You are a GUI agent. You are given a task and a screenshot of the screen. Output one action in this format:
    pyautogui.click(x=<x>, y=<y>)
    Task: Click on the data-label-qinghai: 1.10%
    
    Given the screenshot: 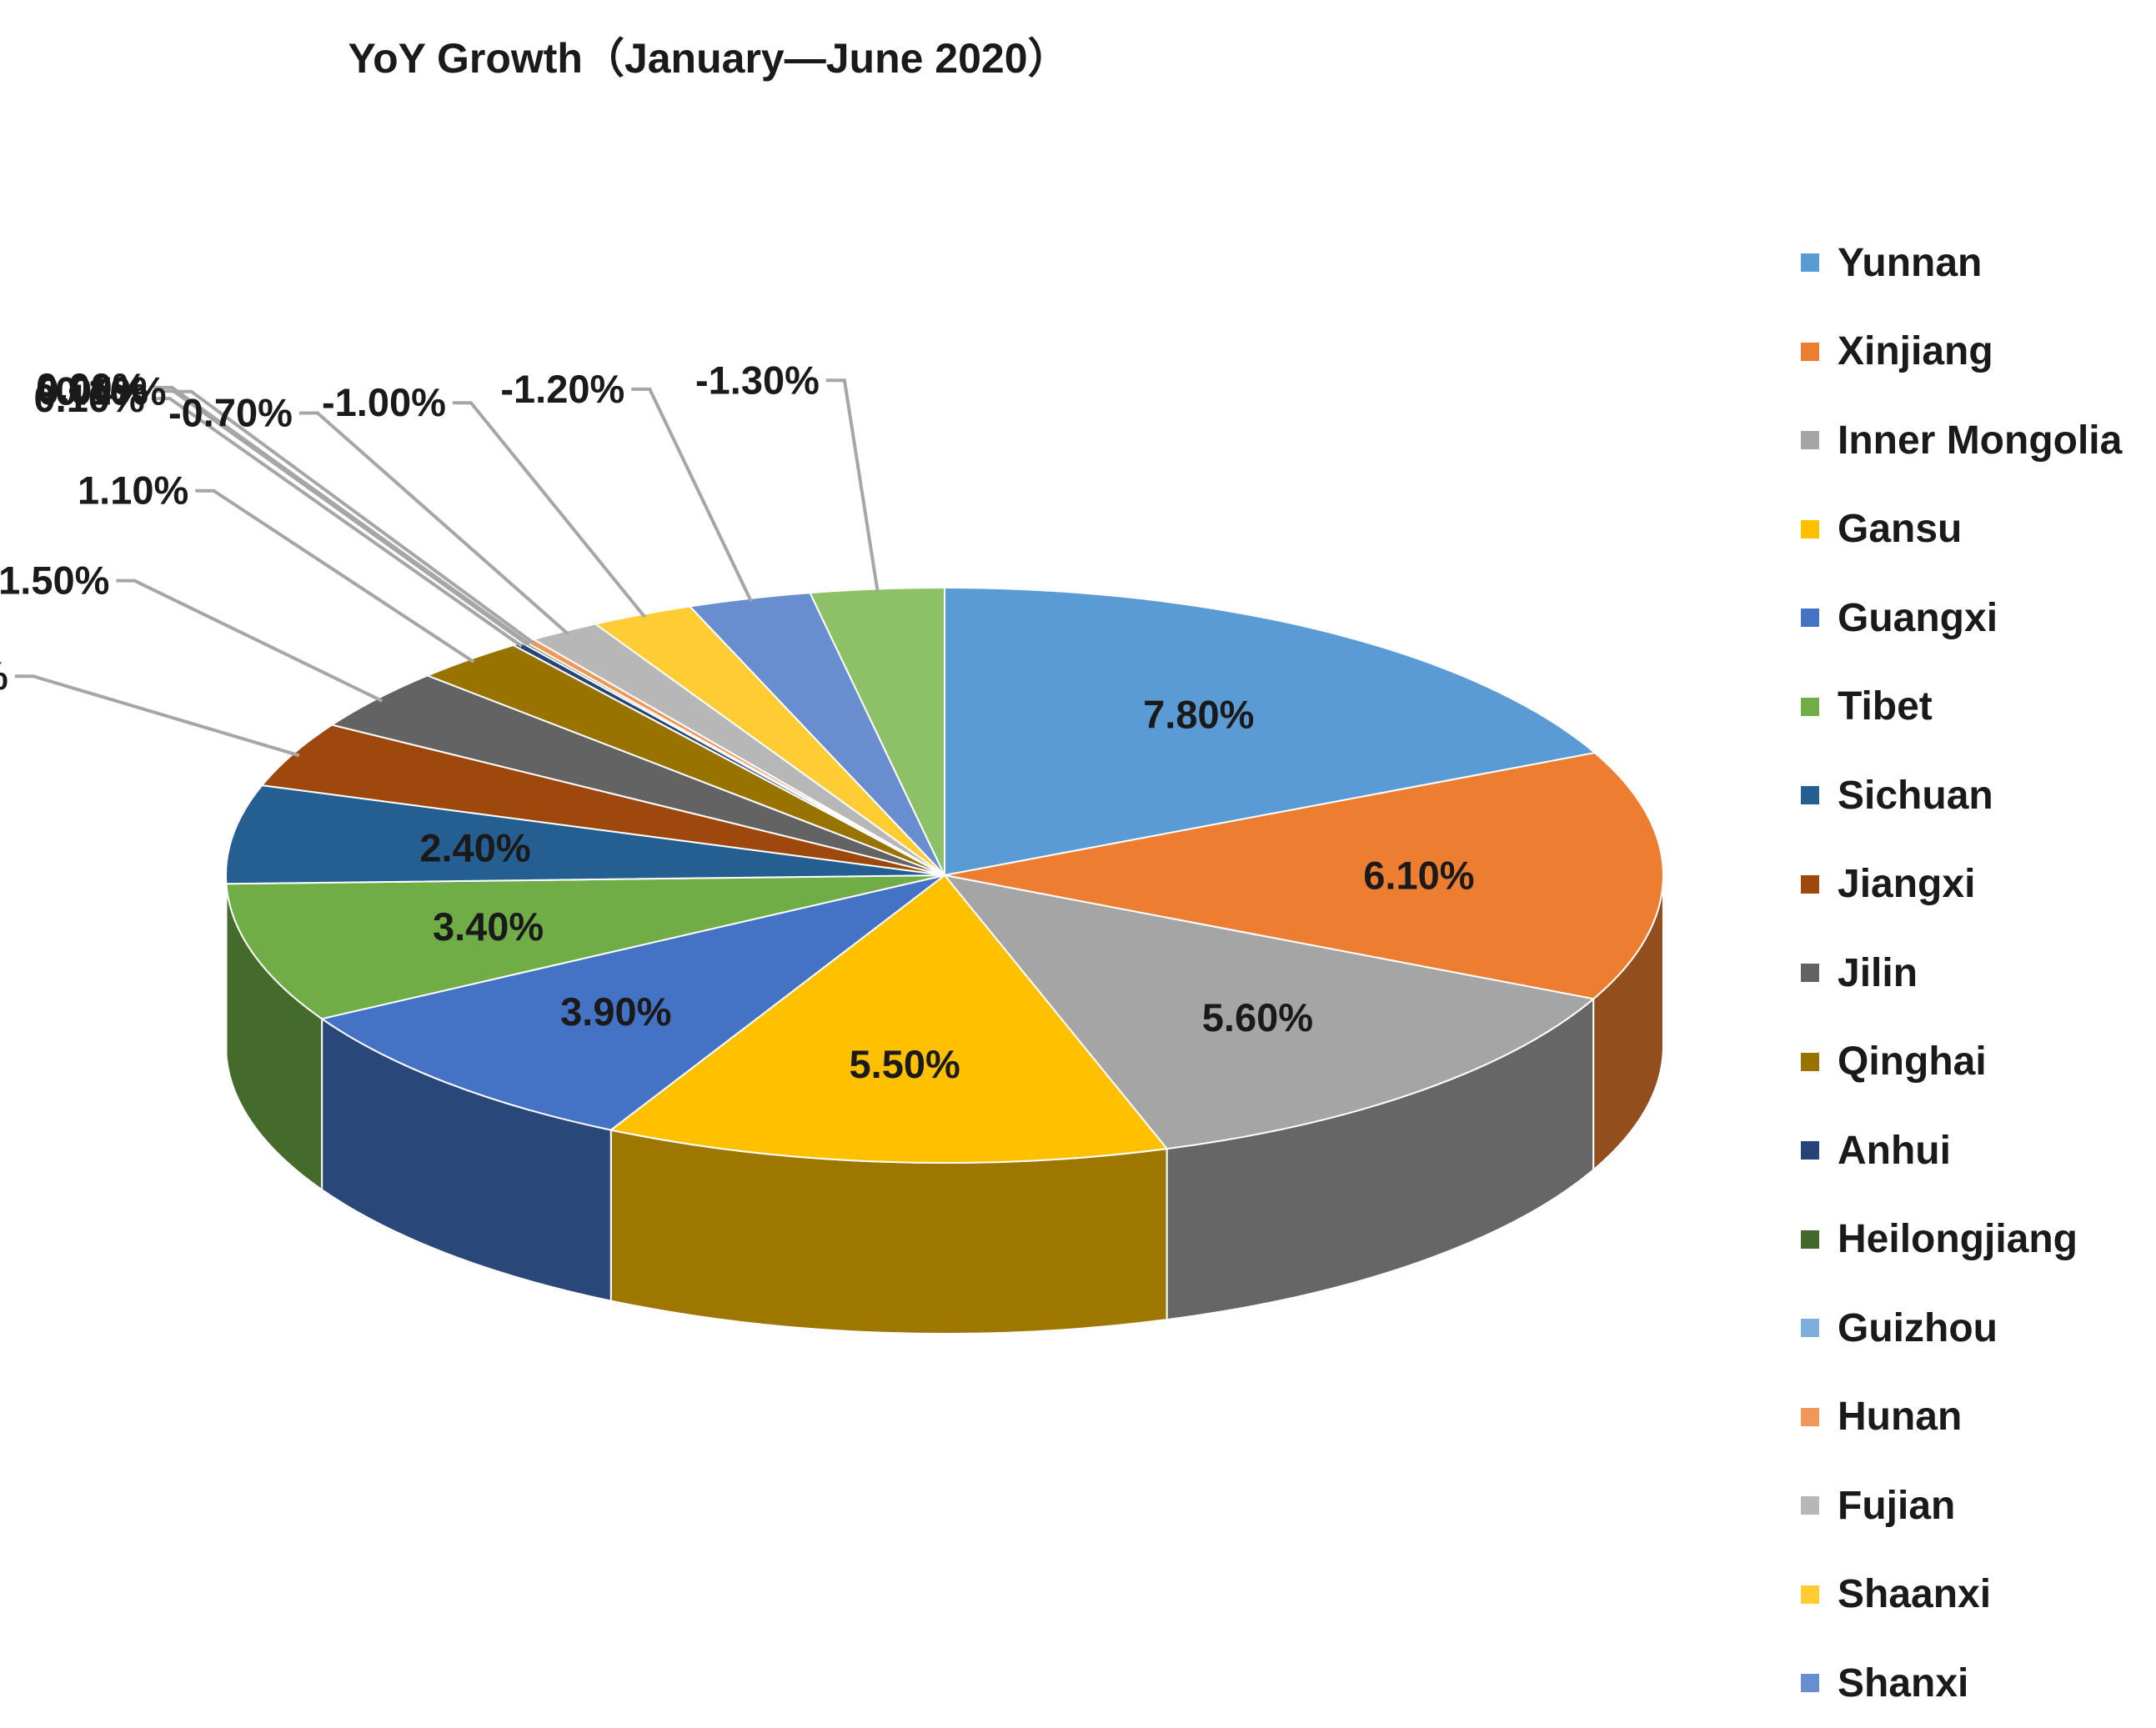 What is the action you would take?
    pyautogui.click(x=133, y=490)
    